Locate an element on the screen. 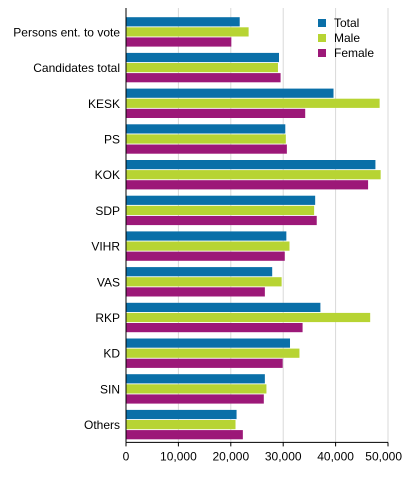 This screenshot has height=491, width=416. category-label: KD is located at coordinates (111, 354).